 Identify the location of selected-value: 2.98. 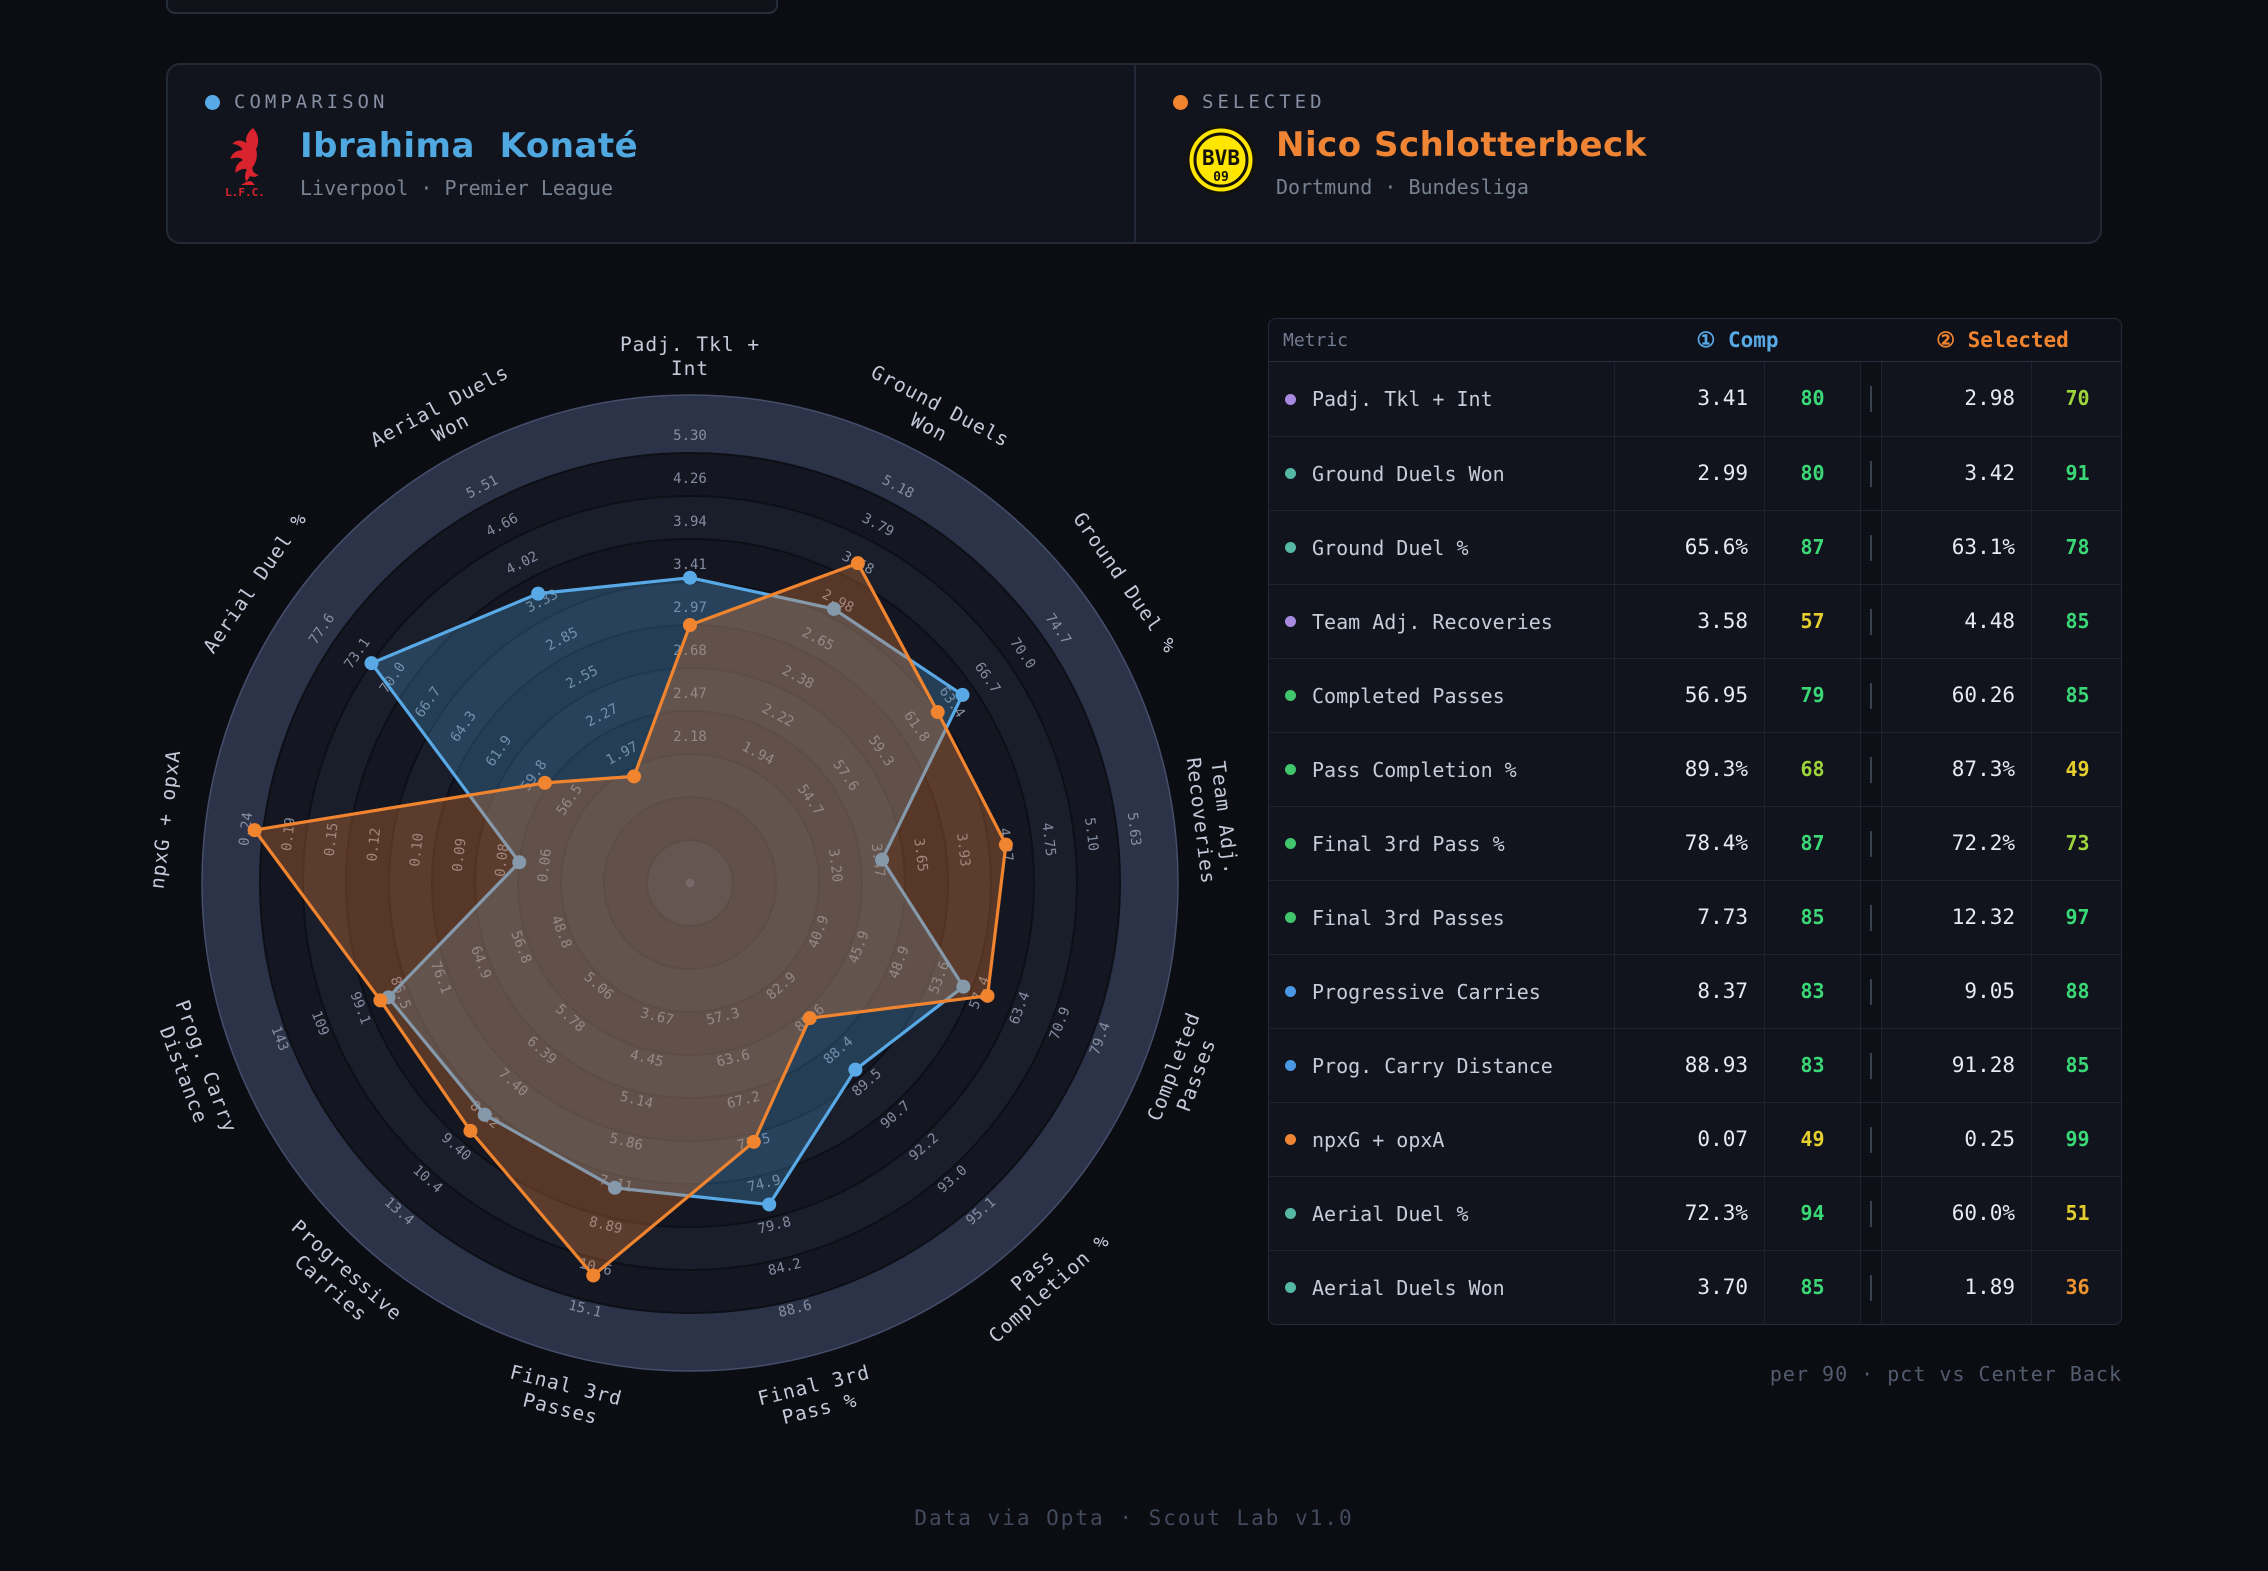
(1957, 399).